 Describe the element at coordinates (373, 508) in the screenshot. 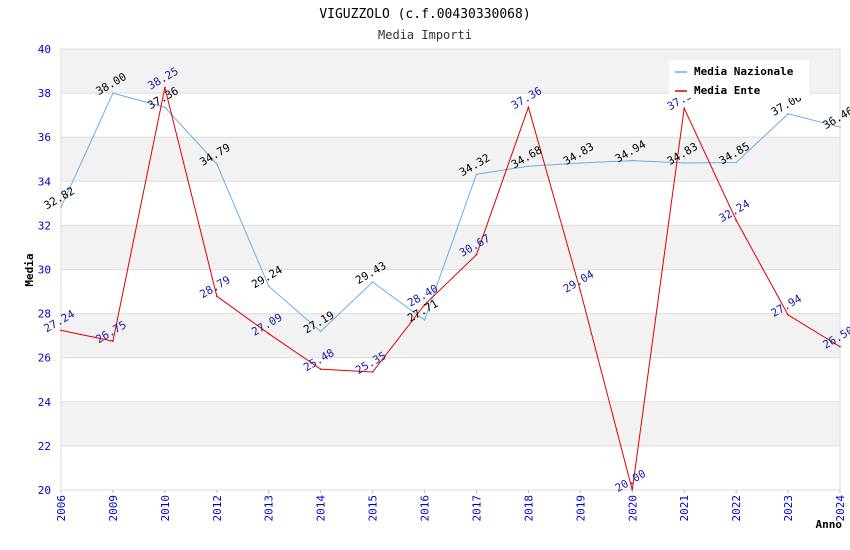

I see `x-tick-label: 2015` at that location.